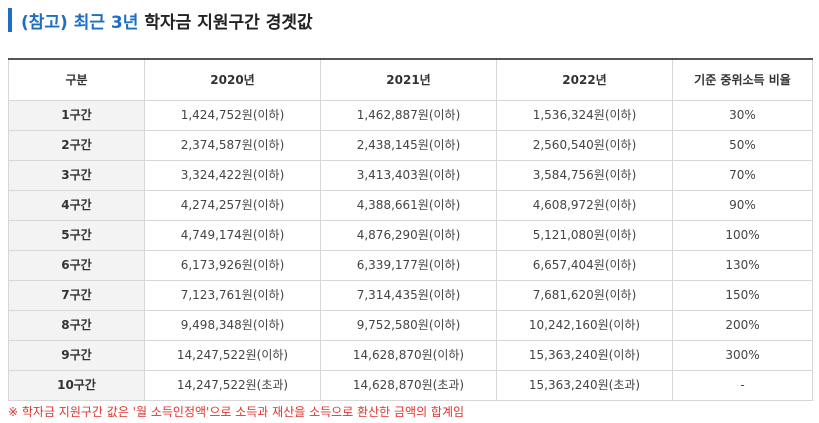  What do you see at coordinates (584, 385) in the screenshot?
I see `value-2022: 15,363,240원(초과)` at bounding box center [584, 385].